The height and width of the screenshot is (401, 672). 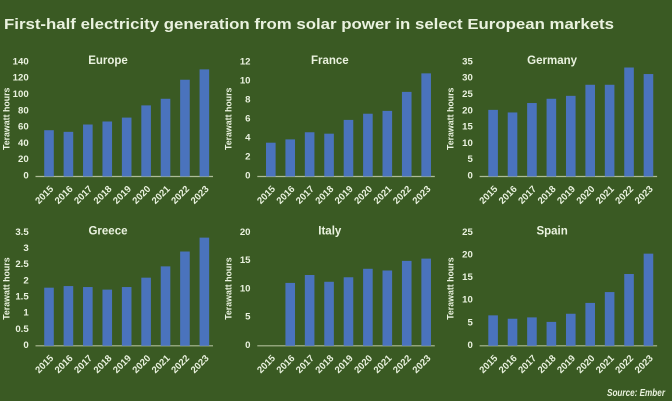 What do you see at coordinates (330, 232) in the screenshot?
I see `svg-text: Italy` at bounding box center [330, 232].